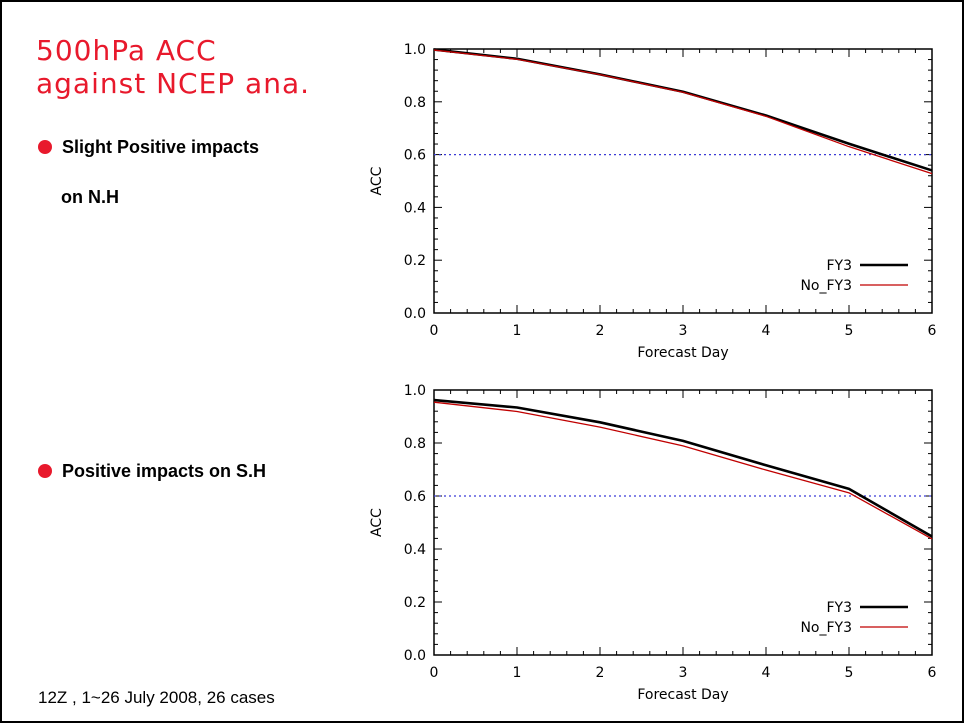 The width and height of the screenshot is (964, 723). I want to click on title-line-2: against NCEP ana., so click(173, 83).